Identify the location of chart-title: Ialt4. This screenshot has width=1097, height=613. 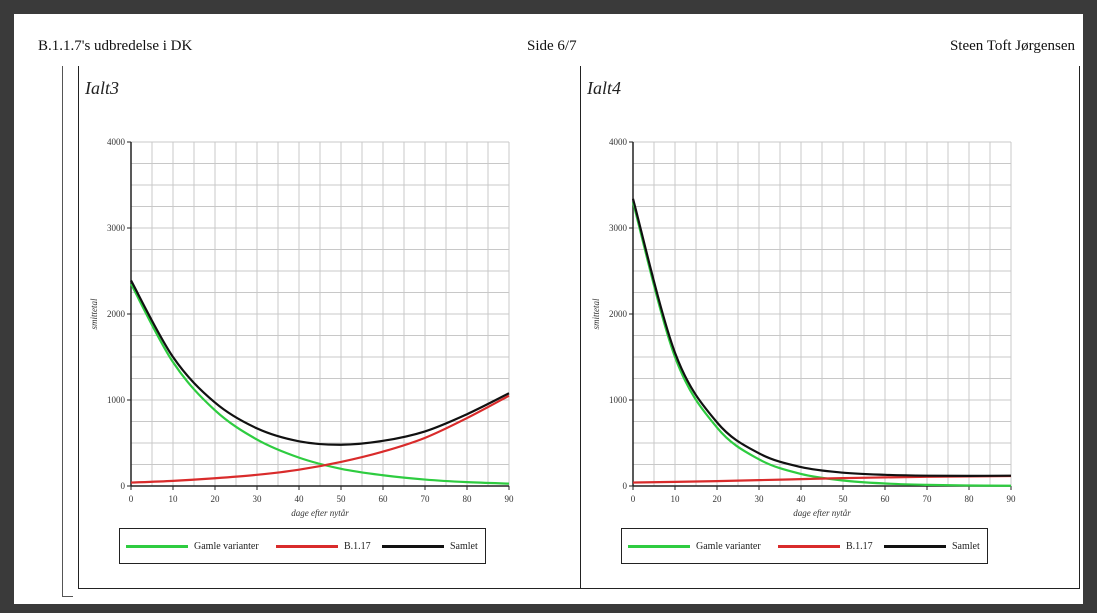
(604, 88).